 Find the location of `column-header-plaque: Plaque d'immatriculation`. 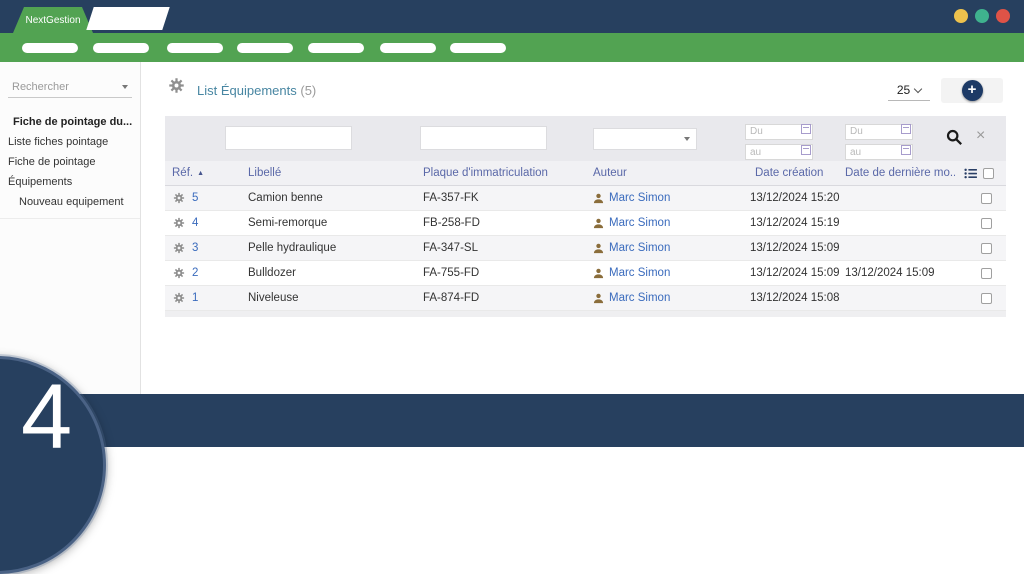

column-header-plaque: Plaque d'immatriculation is located at coordinates (485, 173).